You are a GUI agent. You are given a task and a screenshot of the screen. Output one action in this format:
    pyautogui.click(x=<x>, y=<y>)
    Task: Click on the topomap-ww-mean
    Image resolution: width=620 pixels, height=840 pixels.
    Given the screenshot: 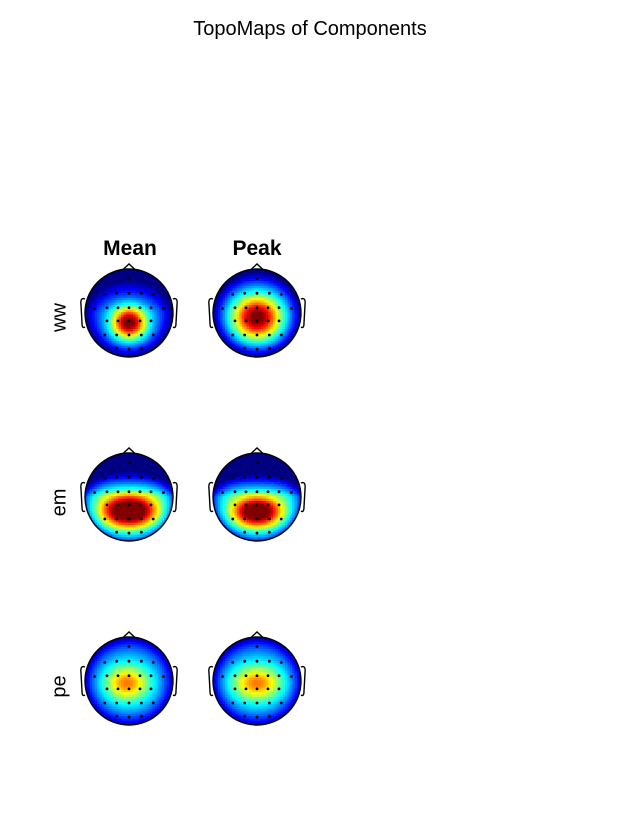 What is the action you would take?
    pyautogui.click(x=129, y=310)
    